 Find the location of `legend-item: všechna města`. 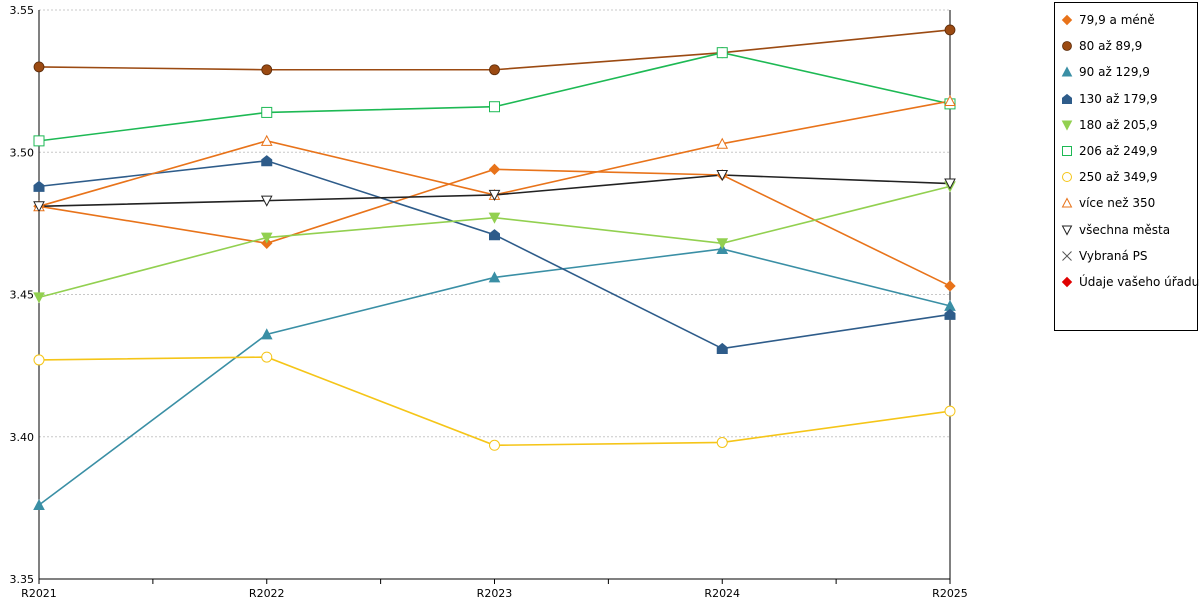

legend-item: všechna města is located at coordinates (1115, 230).